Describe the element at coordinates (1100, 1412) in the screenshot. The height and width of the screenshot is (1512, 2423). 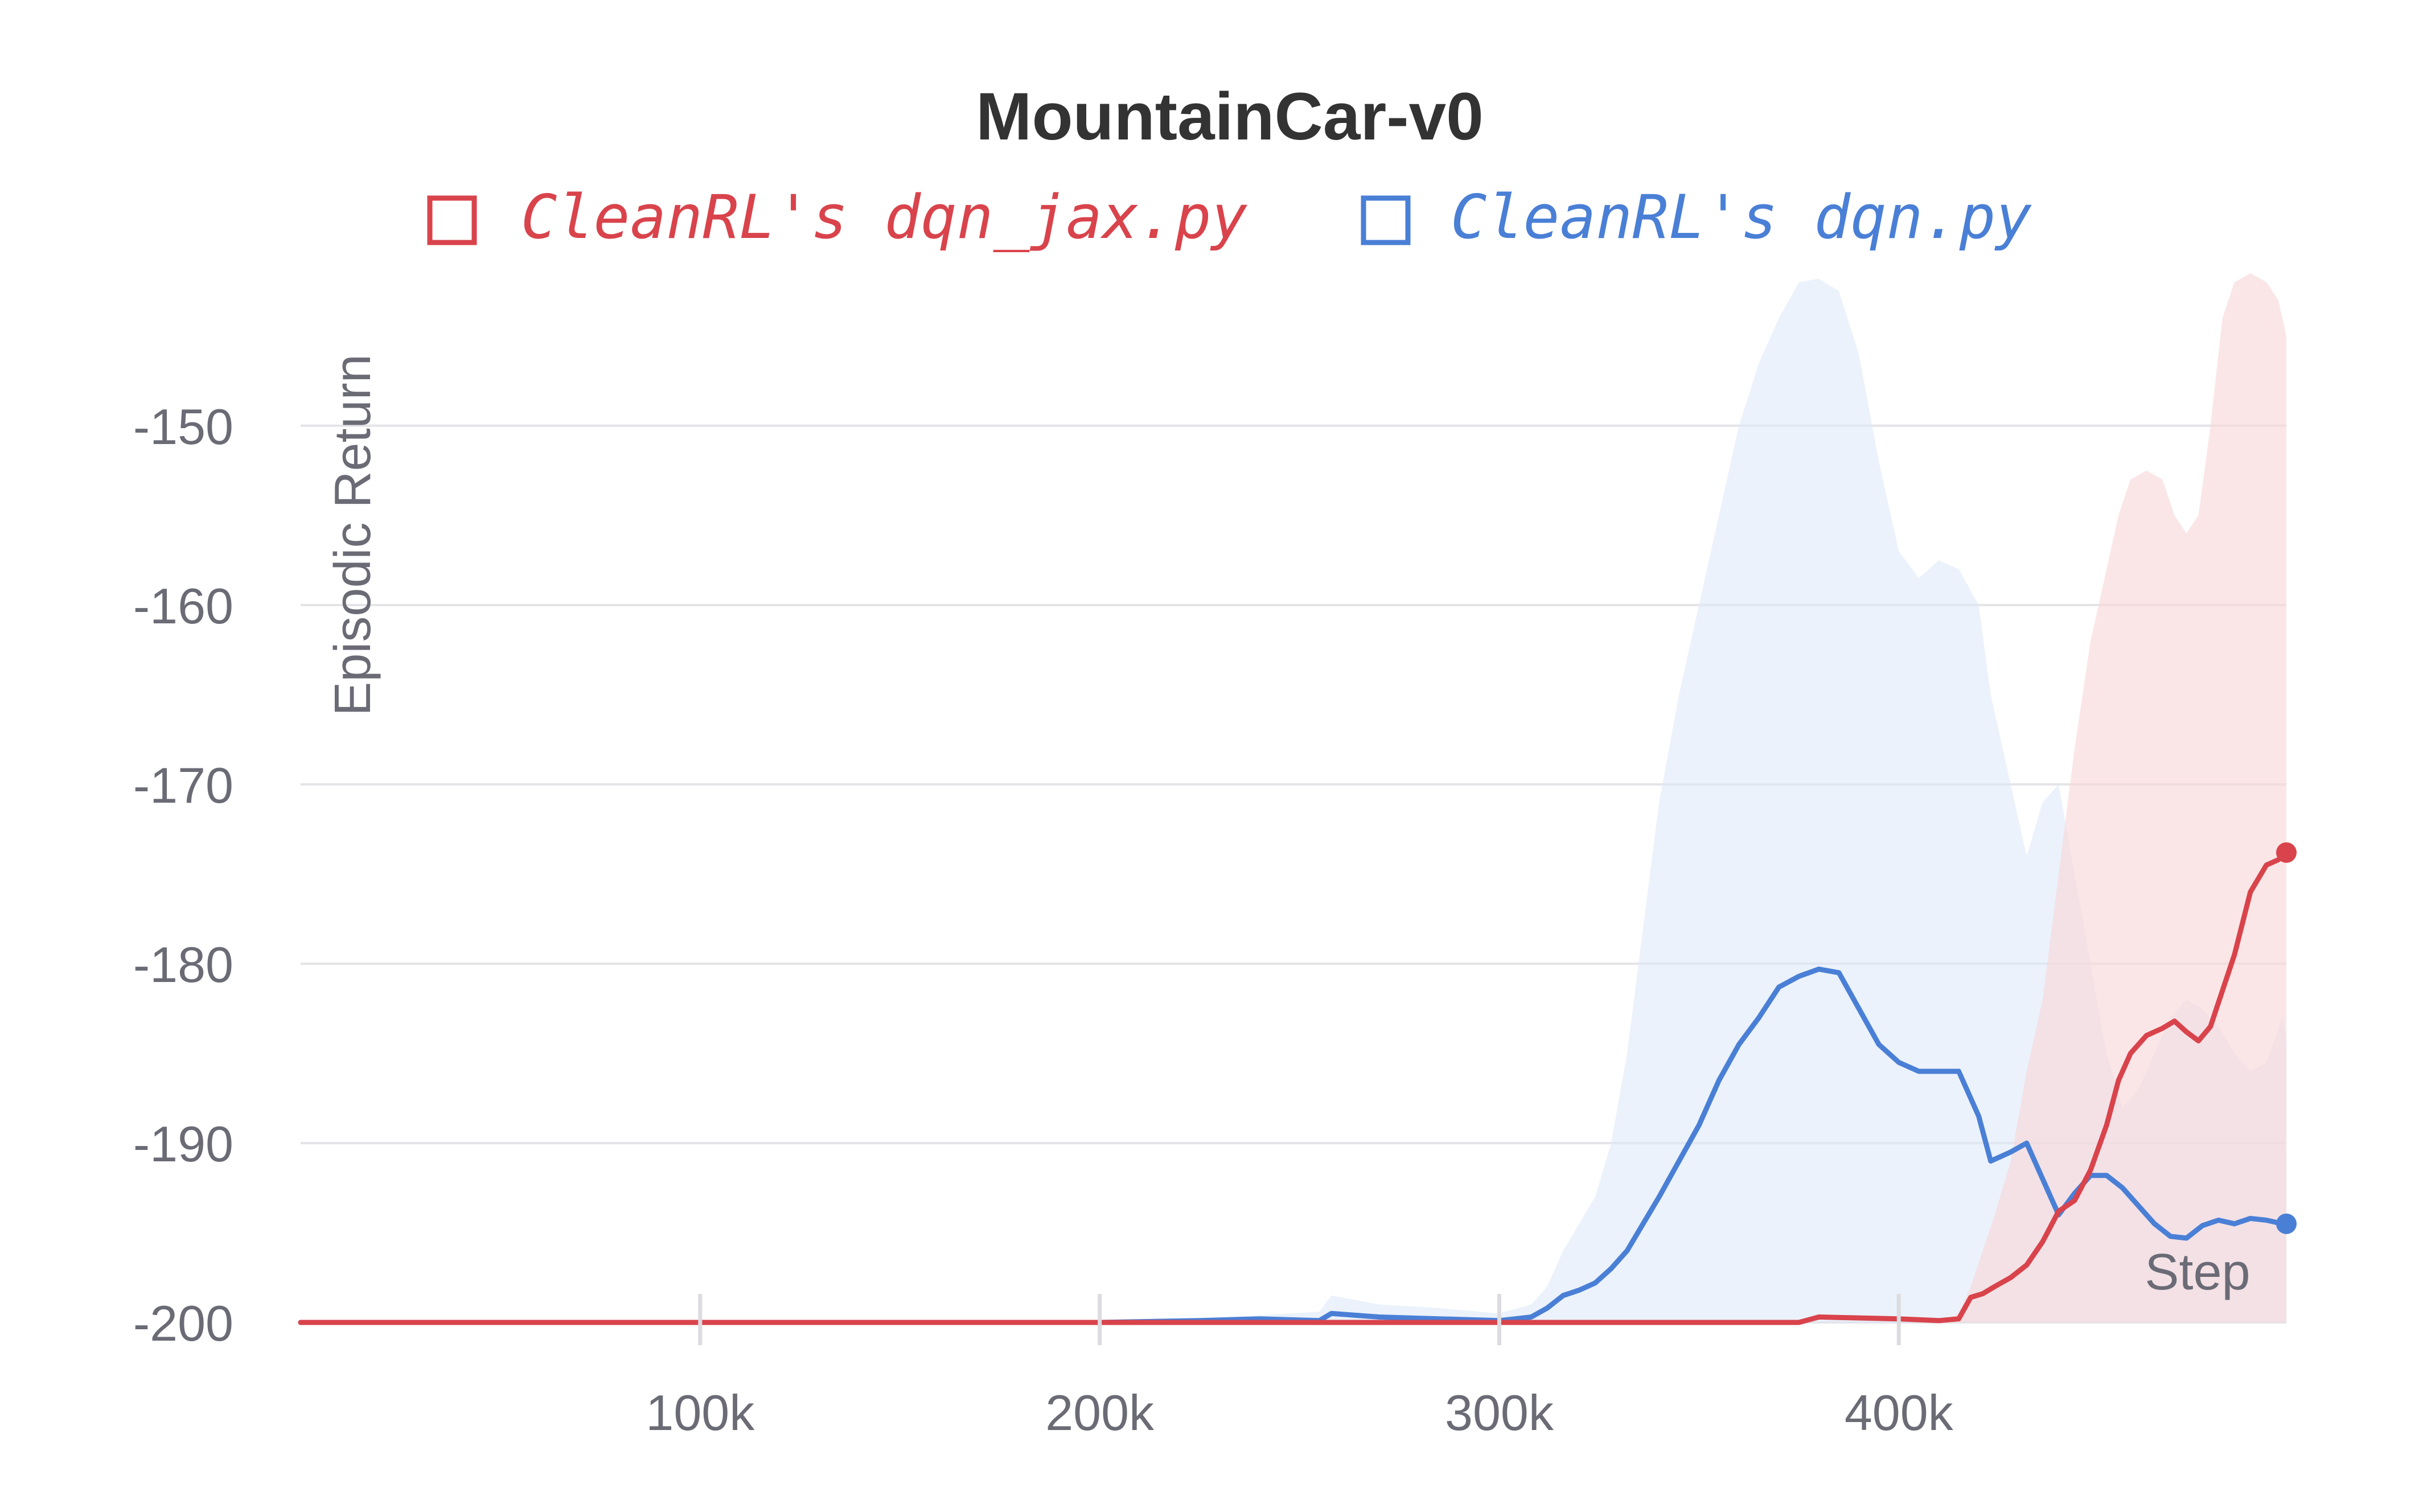
I see `x-tick-label: 200k` at that location.